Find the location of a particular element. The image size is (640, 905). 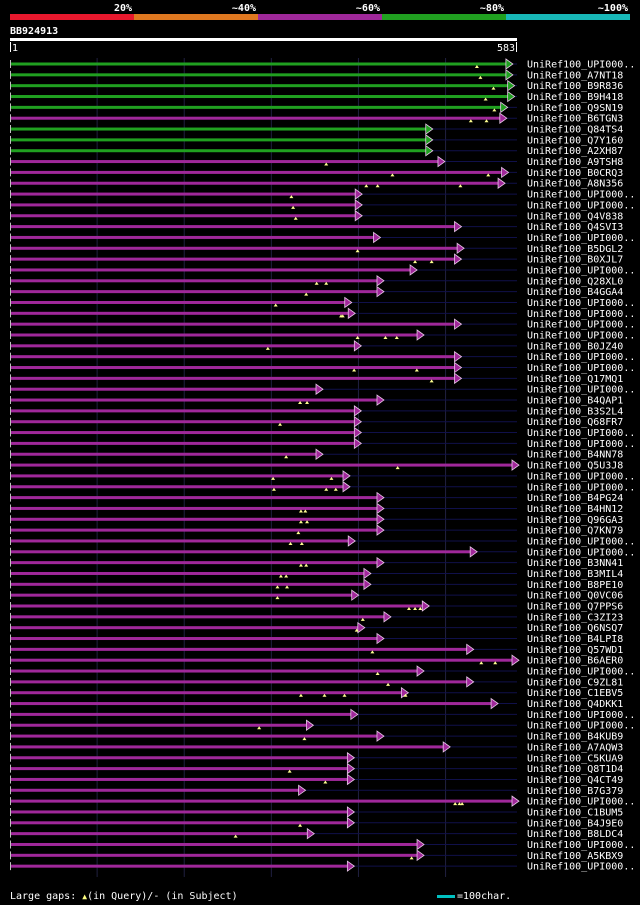

hit-row: UniRef100_B9H418 is located at coordinates (316, 97).